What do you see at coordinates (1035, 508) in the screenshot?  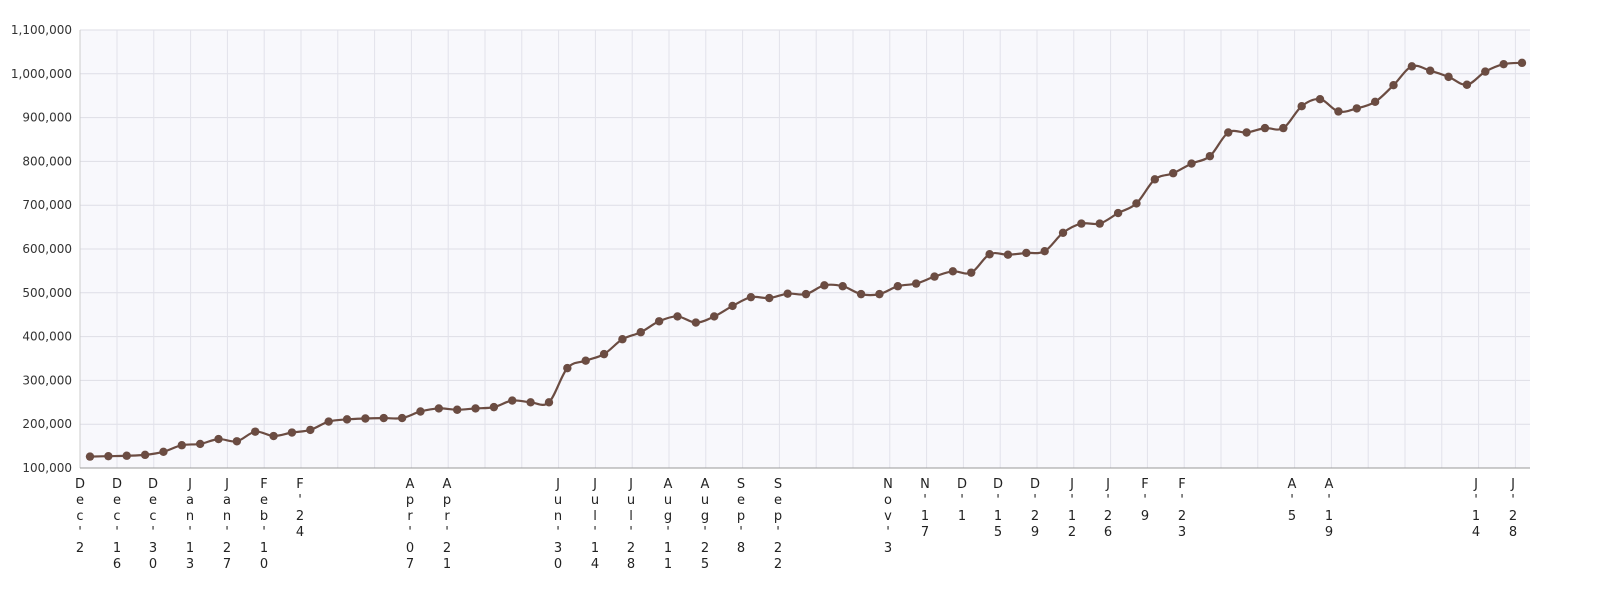 I see `x-tick-label: D ' 2 9` at bounding box center [1035, 508].